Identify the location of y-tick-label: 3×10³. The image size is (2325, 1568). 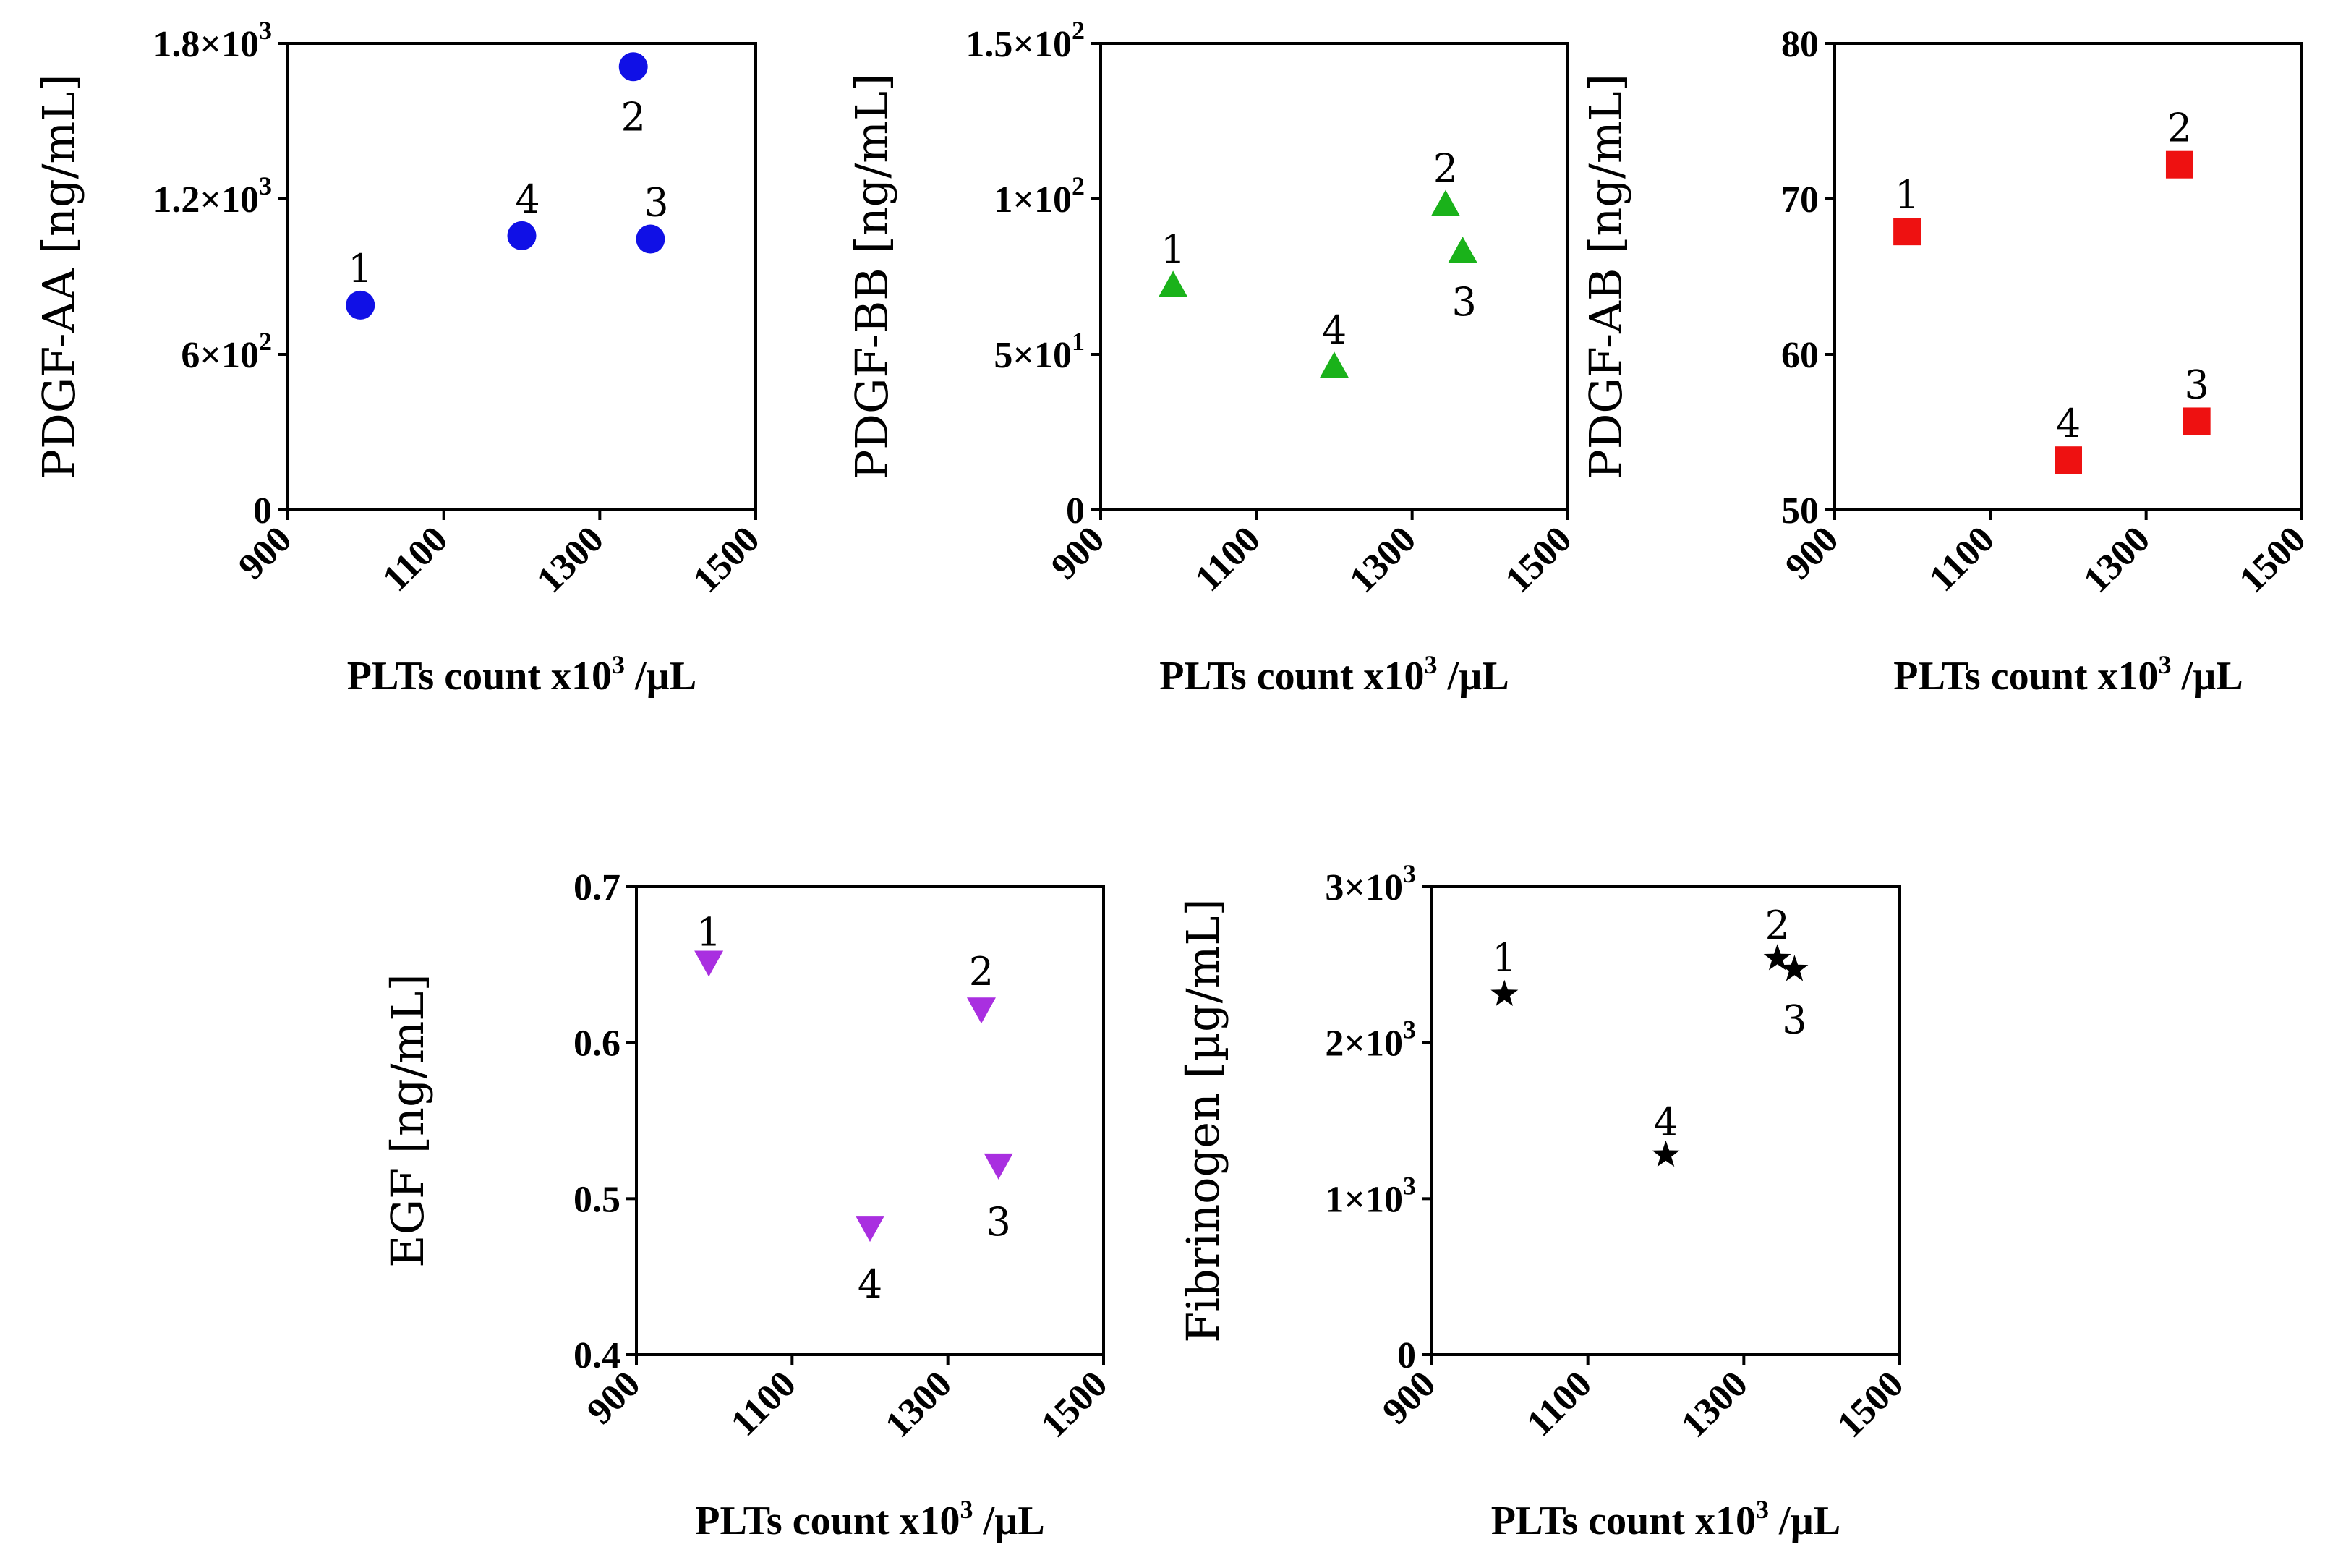
(1370, 884).